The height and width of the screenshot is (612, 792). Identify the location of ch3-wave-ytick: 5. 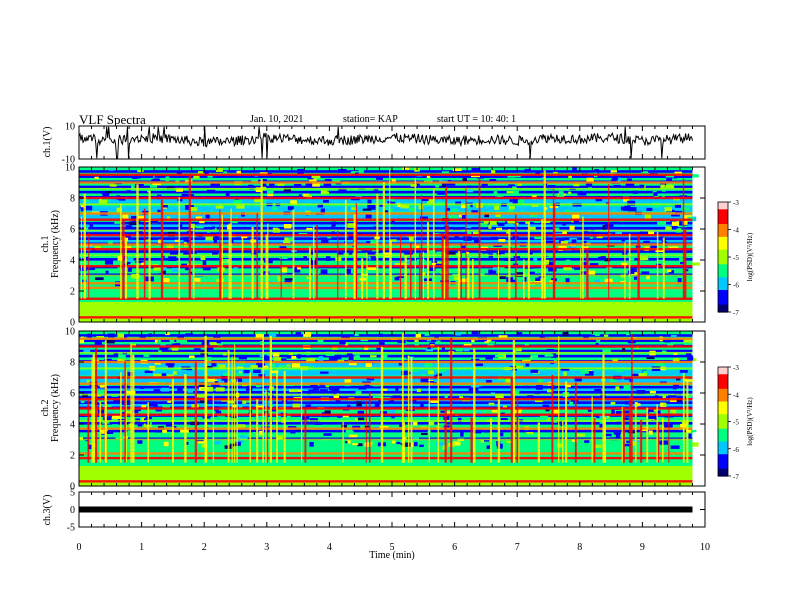
(72, 493).